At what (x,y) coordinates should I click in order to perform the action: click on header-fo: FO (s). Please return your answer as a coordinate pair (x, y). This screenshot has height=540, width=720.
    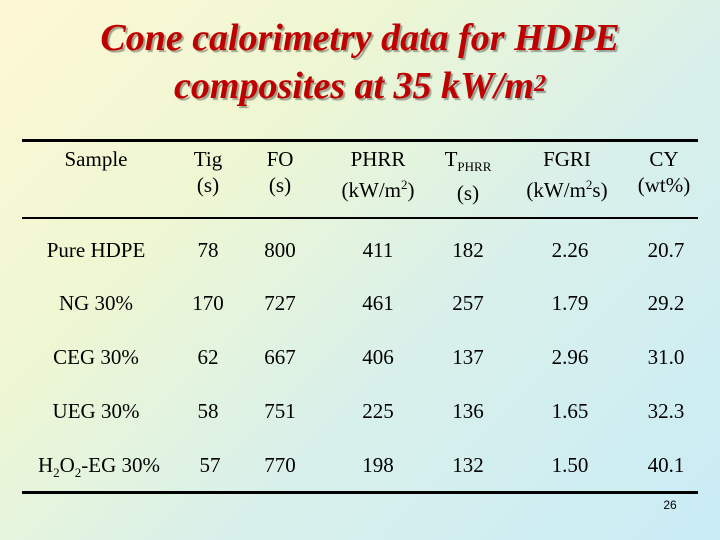
    Looking at the image, I should click on (280, 172).